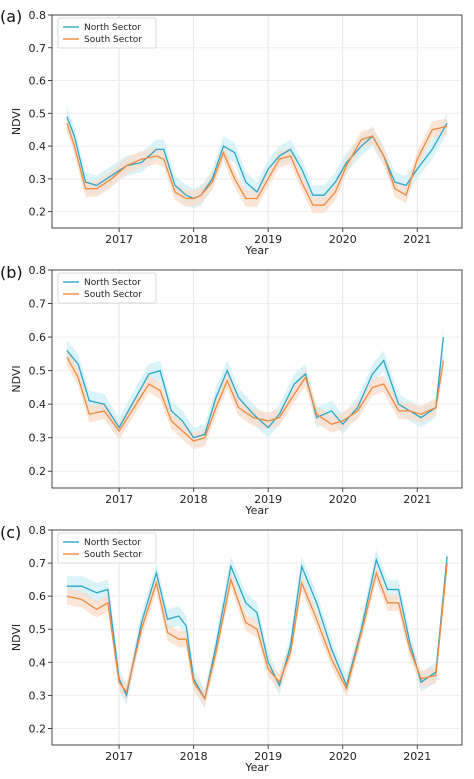 The width and height of the screenshot is (474, 779). What do you see at coordinates (11, 16) in the screenshot?
I see `panel-label: (a)` at bounding box center [11, 16].